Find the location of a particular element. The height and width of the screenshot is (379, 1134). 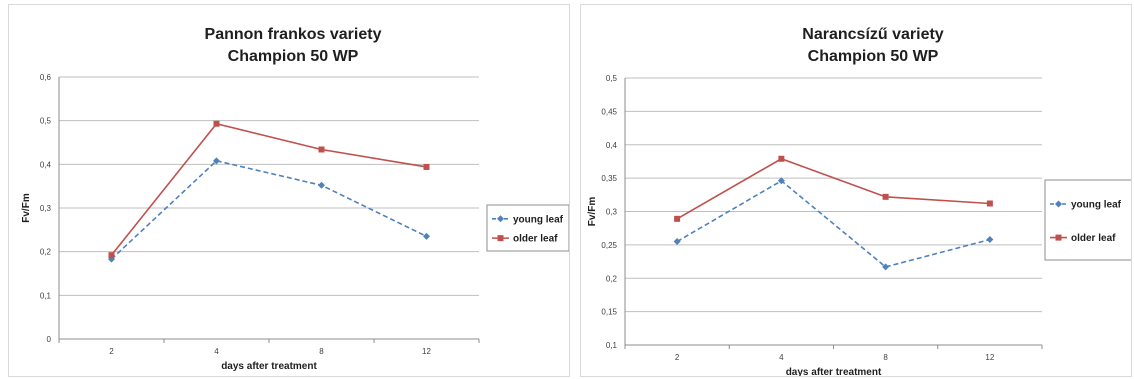

y-tick-label: 0,45 is located at coordinates (609, 111).